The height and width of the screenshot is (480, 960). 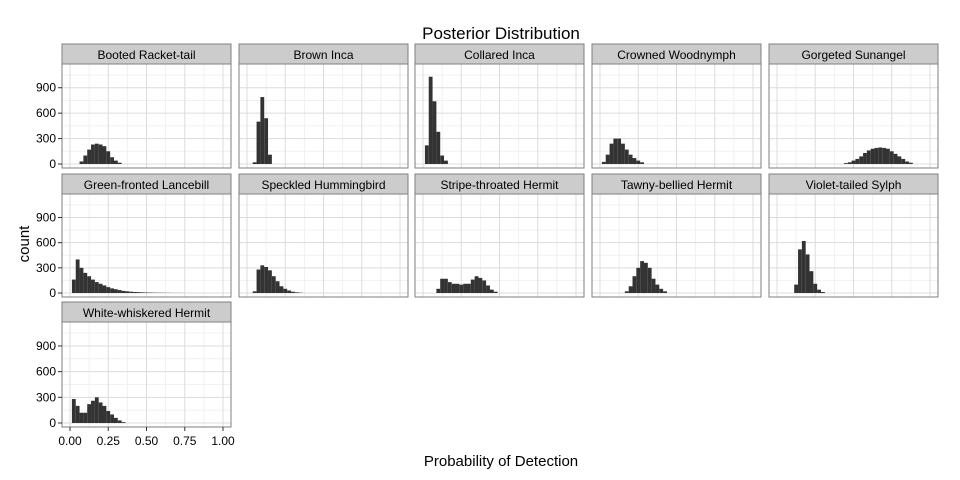 I want to click on facet-panel: Gorgeted Sunangel, so click(x=853, y=106).